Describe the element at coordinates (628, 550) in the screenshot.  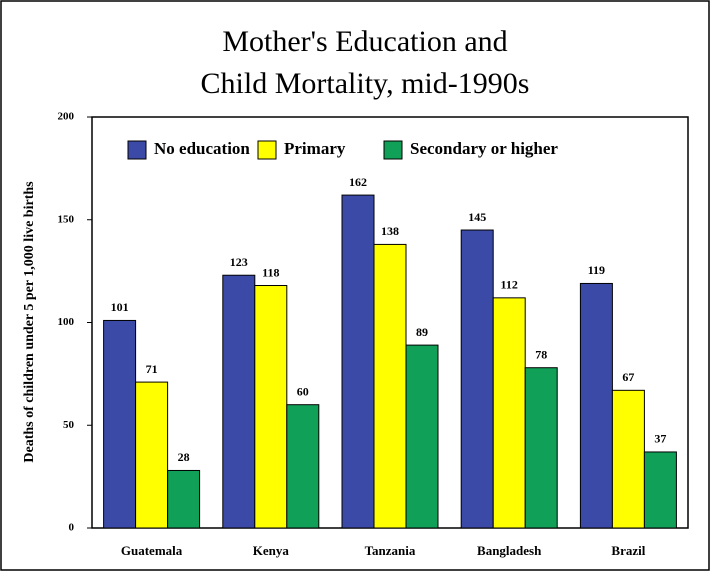
I see `x-tick-label: Brazil` at that location.